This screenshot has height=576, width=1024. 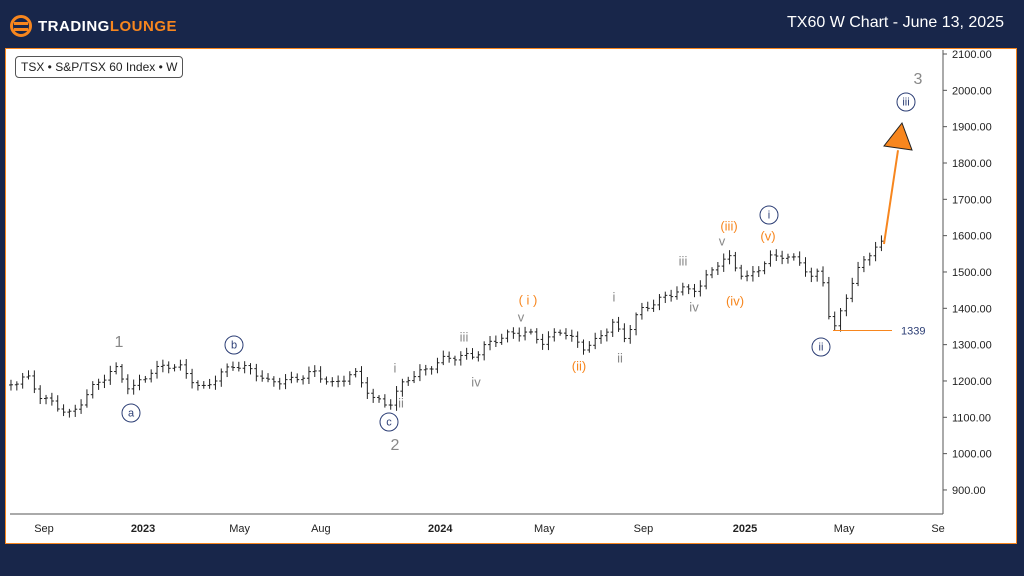 I want to click on wave-label: b, so click(x=234, y=345).